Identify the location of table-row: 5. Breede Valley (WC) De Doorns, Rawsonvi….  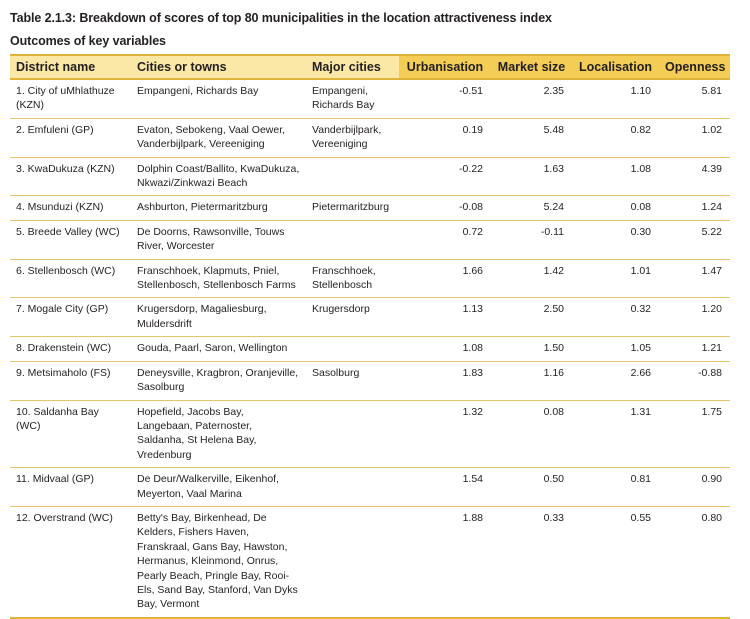
(370, 240).